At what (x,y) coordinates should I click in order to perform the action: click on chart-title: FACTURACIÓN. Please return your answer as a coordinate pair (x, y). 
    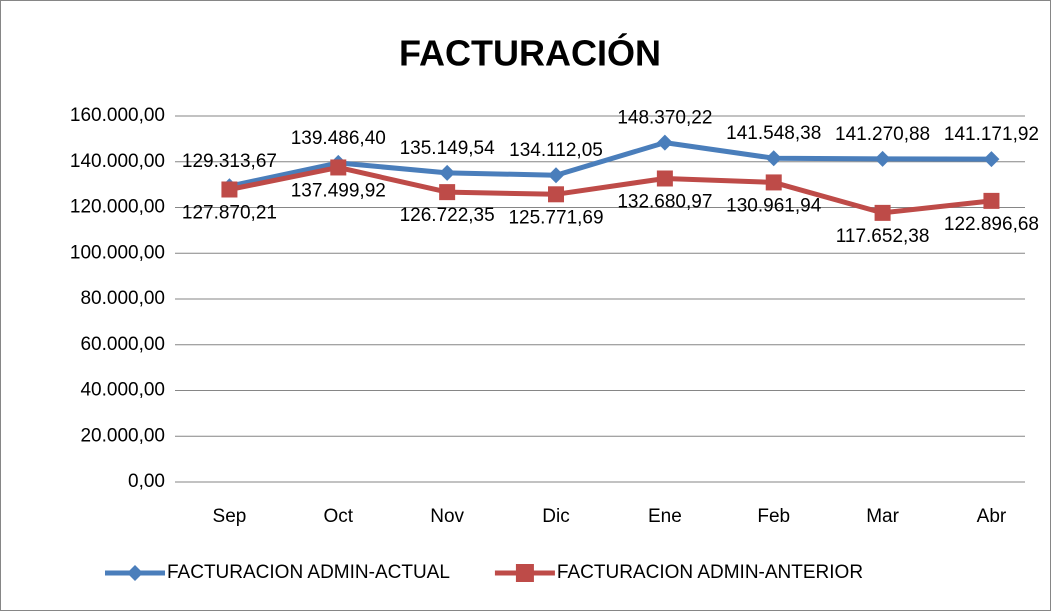
    Looking at the image, I should click on (530, 53).